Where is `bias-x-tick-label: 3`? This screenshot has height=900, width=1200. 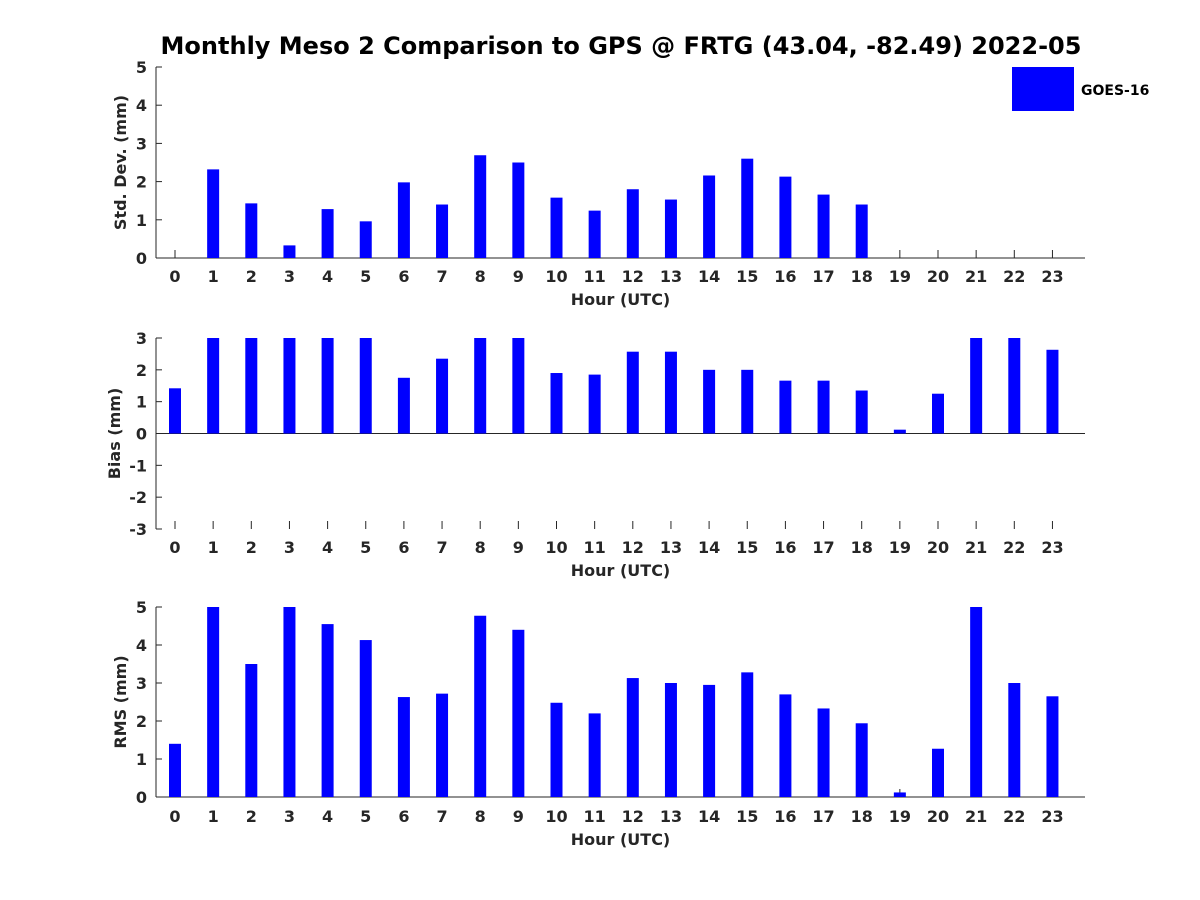 bias-x-tick-label: 3 is located at coordinates (289, 547).